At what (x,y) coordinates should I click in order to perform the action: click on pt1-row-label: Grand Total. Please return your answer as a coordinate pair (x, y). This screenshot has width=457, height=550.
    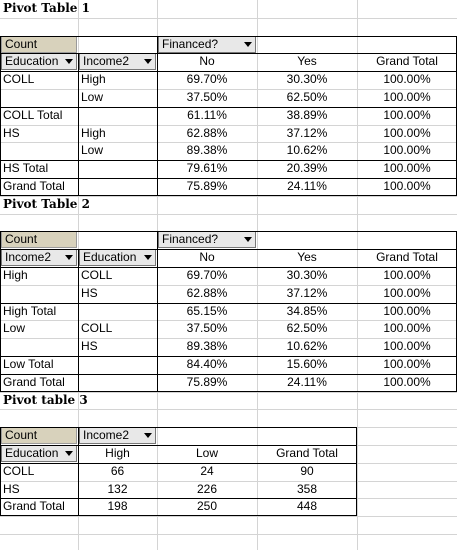
    Looking at the image, I should click on (34, 186).